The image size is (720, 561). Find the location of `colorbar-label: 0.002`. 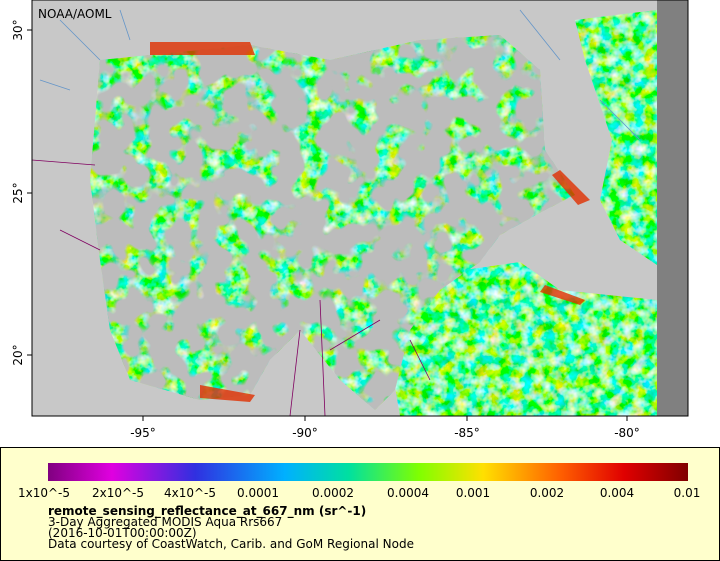

colorbar-label: 0.002 is located at coordinates (547, 493).